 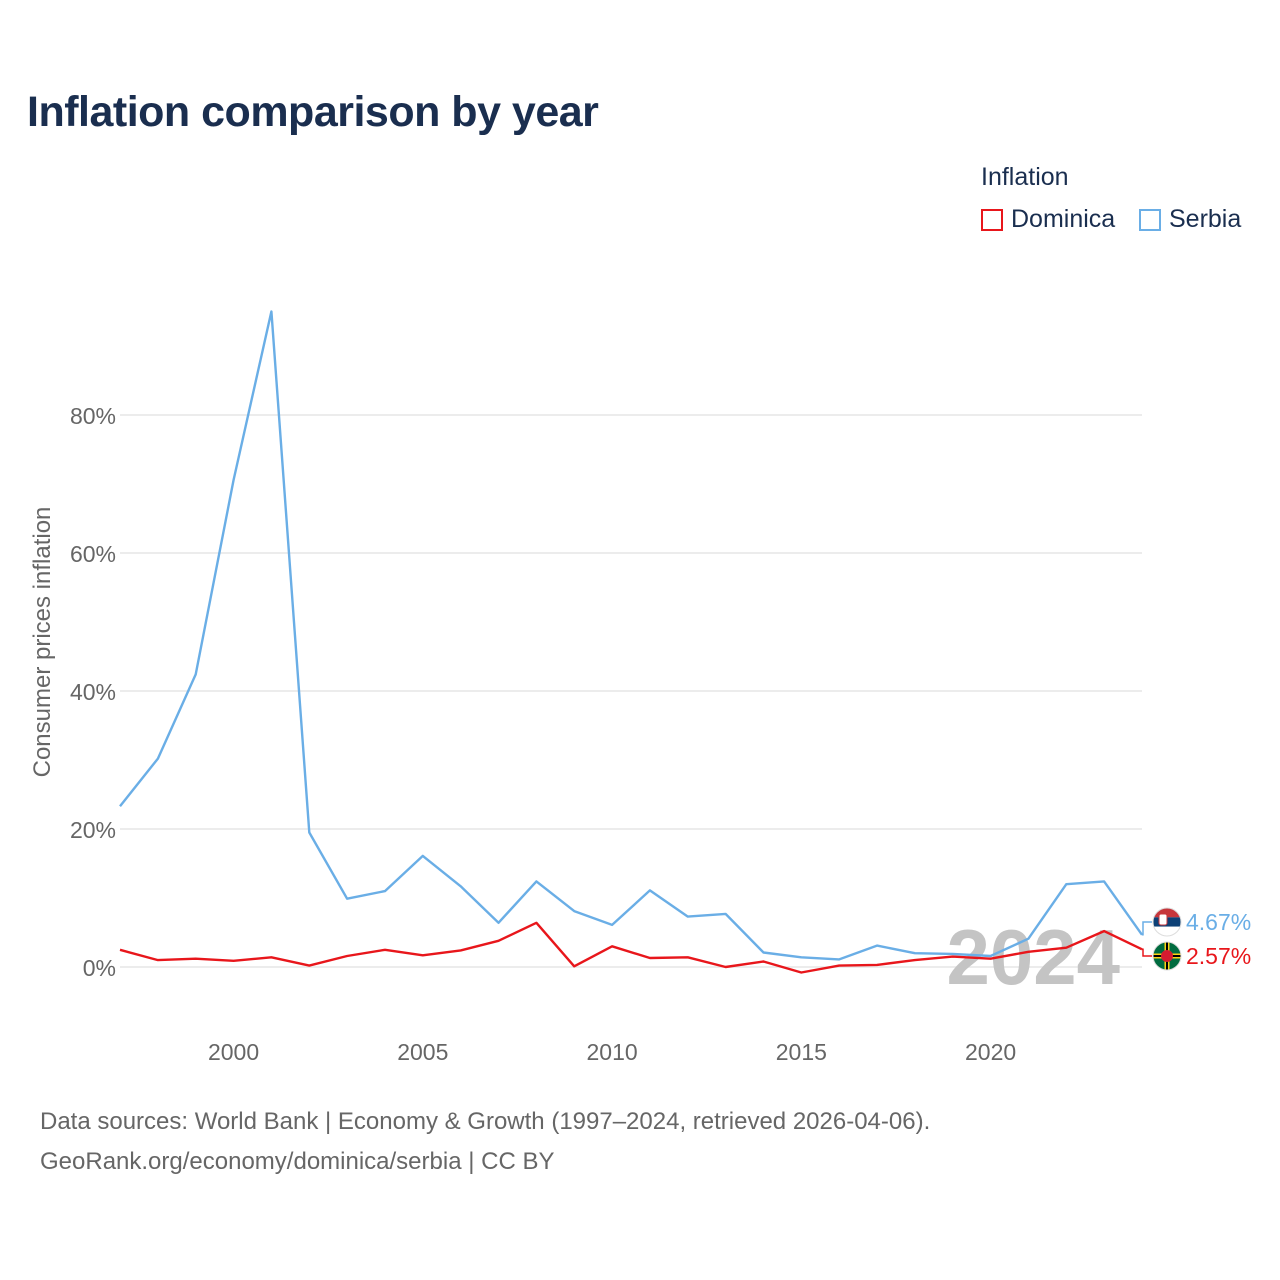 I want to click on y-axis-label: Consumer prices inflation, so click(x=42, y=642).